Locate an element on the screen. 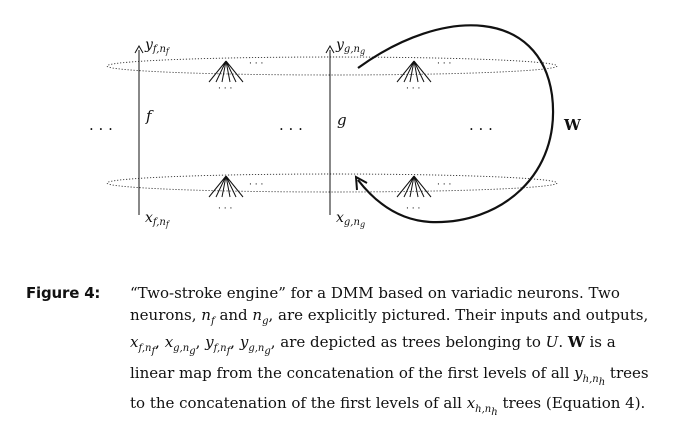 The height and width of the screenshot is (424, 679). tree-bottom-g-dots-right: · · · is located at coordinates (444, 185).